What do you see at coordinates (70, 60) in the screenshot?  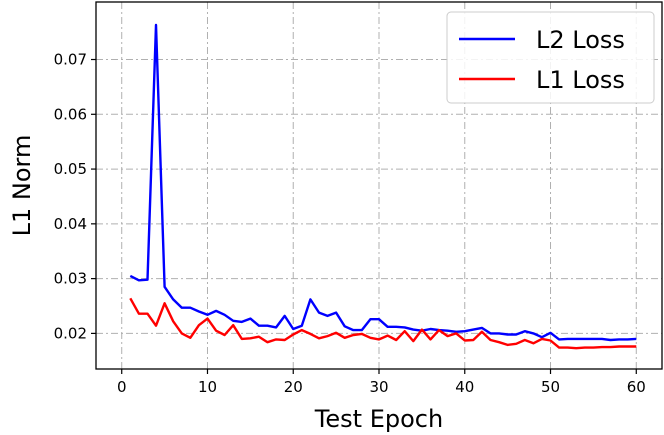 I see `y-tick-label: 0.07` at bounding box center [70, 60].